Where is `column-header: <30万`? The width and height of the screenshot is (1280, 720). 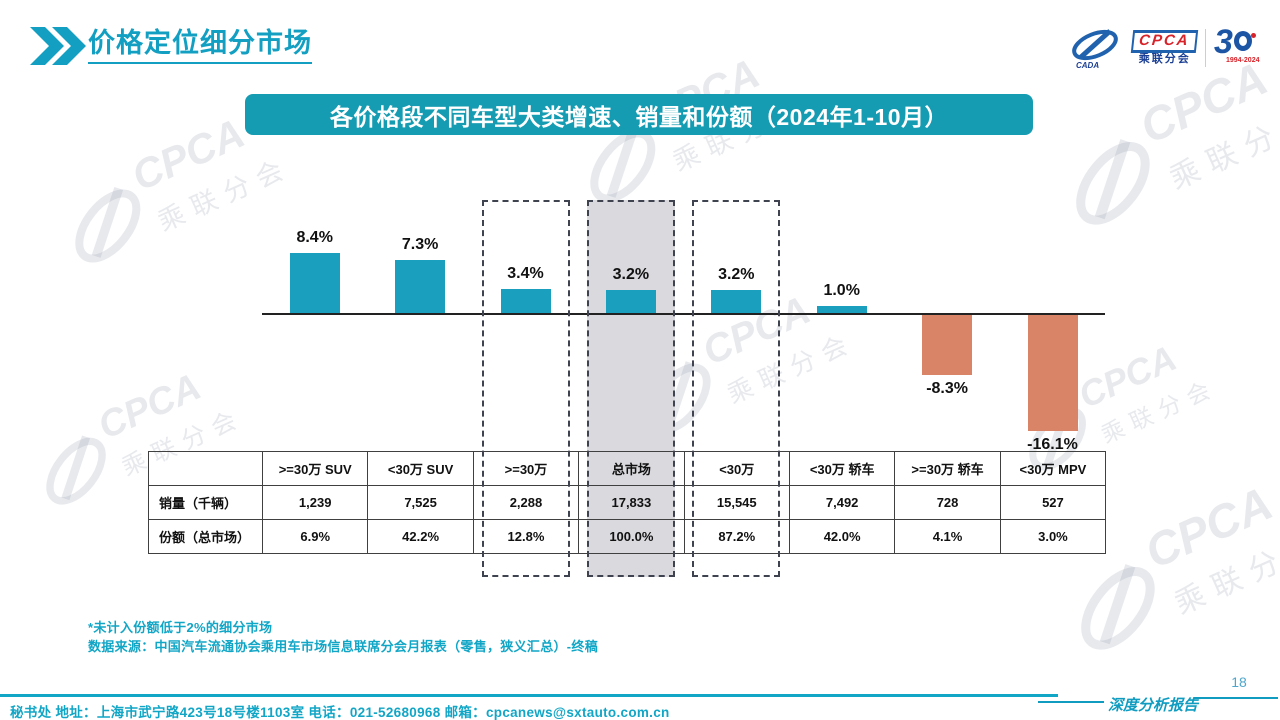
column-header: <30万 is located at coordinates (736, 468).